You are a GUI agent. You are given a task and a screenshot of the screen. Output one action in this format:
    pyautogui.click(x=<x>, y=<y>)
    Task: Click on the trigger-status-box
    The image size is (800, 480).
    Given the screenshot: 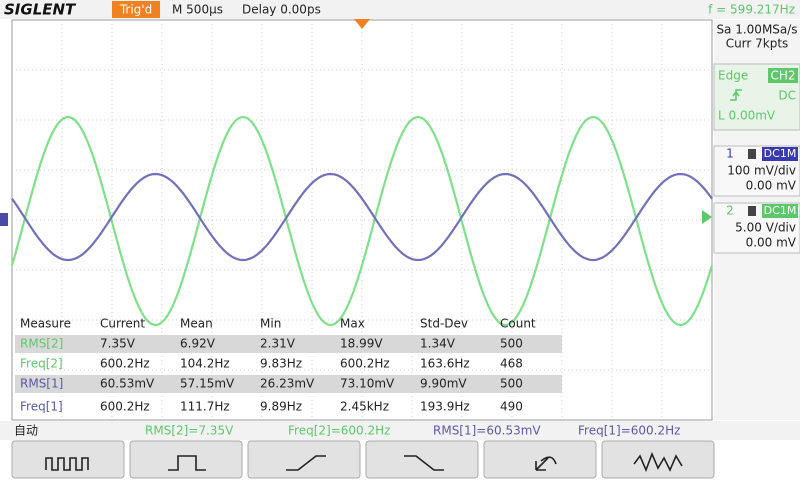 What is the action you would take?
    pyautogui.click(x=136, y=9)
    